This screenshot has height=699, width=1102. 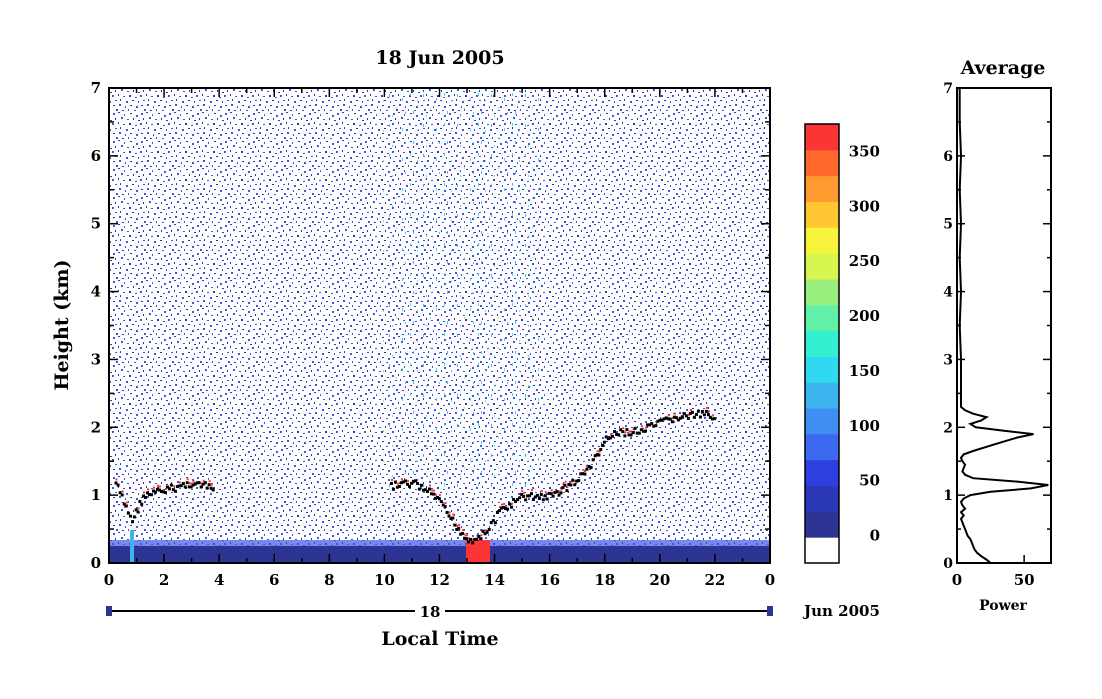 I want to click on x-tick-label: 18, so click(x=604, y=580).